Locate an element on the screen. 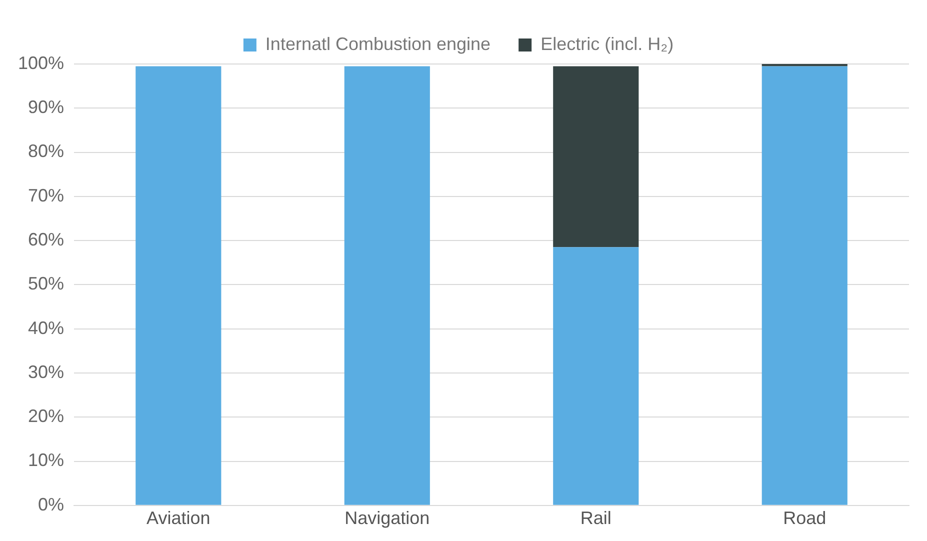  y-tick-label: 30% is located at coordinates (46, 372).